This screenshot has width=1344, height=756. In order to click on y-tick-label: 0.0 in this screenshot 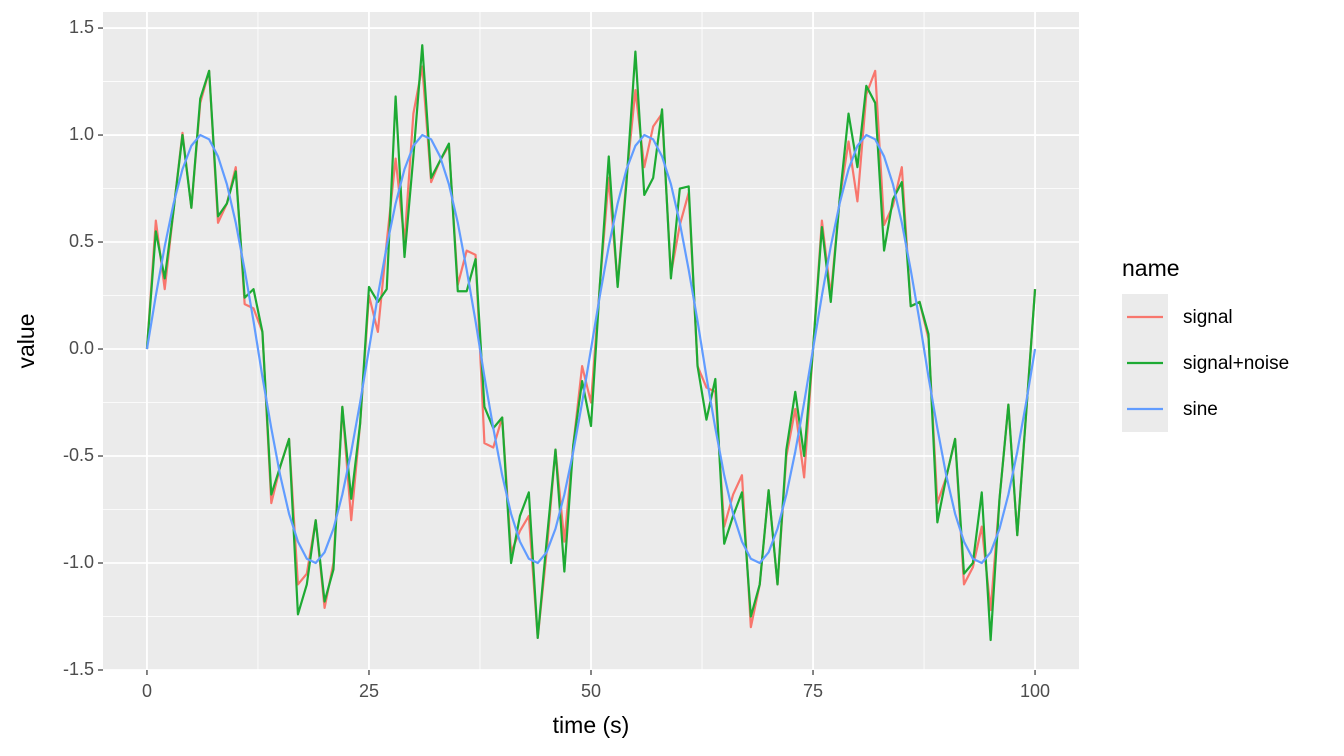, I will do `click(81, 348)`.